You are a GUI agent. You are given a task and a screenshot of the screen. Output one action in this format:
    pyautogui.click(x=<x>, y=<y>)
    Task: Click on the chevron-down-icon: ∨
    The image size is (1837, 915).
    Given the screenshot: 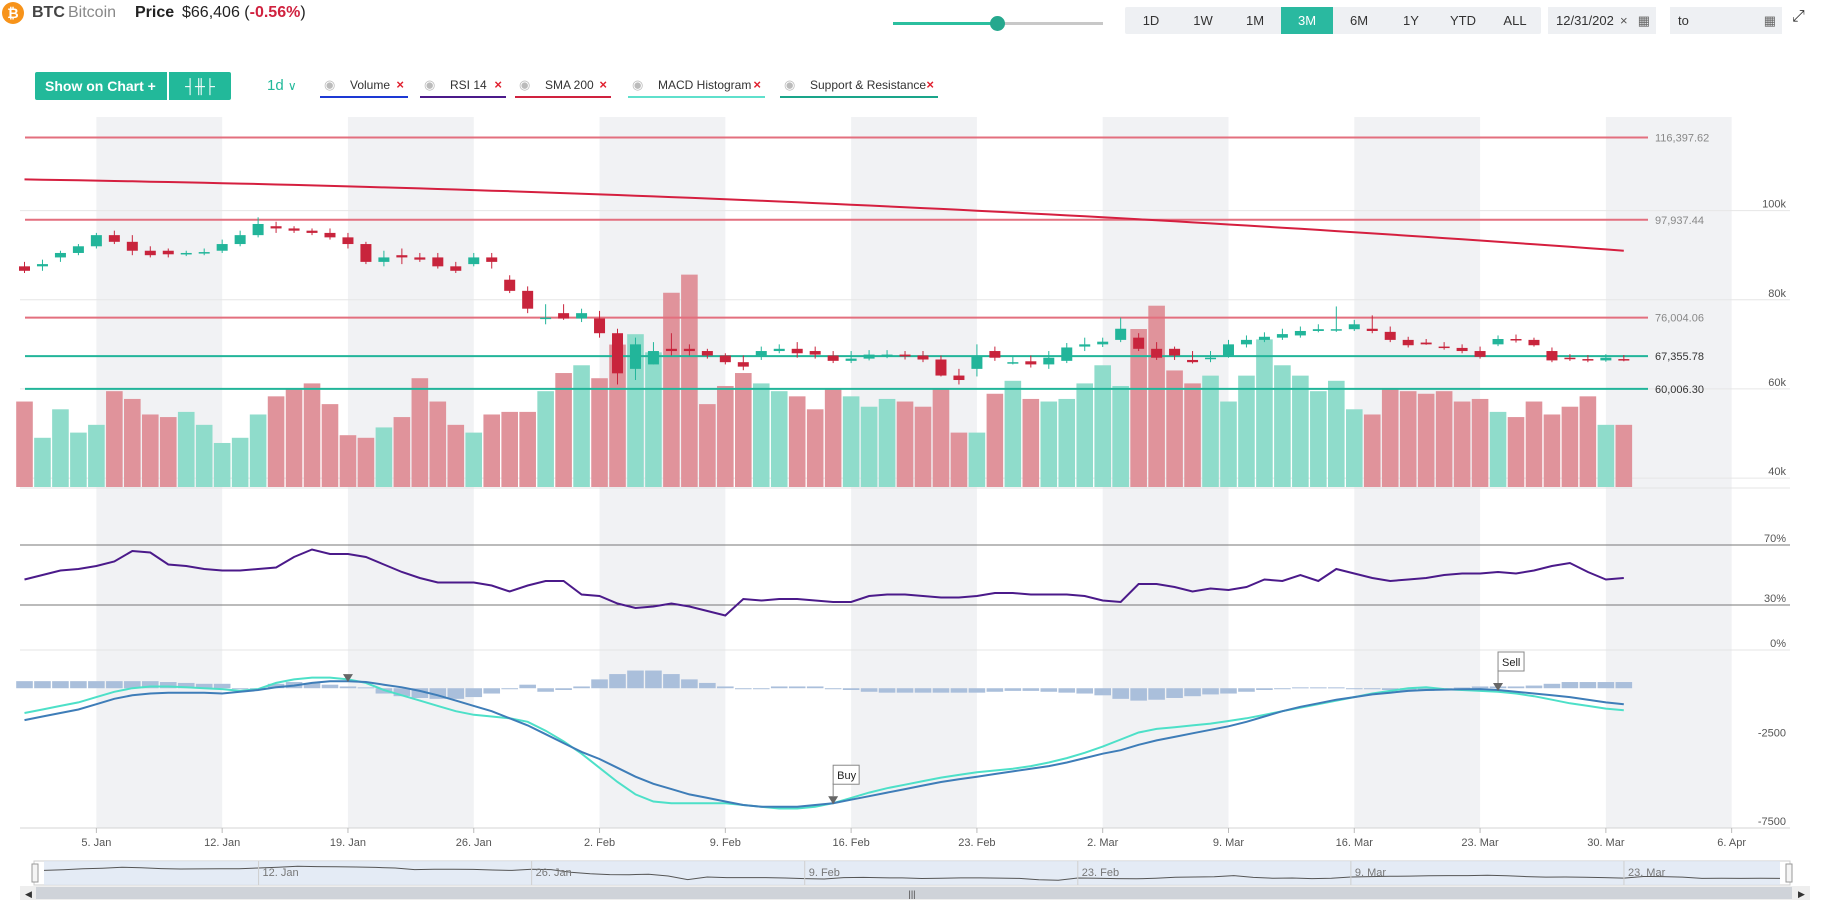 What is the action you would take?
    pyautogui.click(x=292, y=86)
    